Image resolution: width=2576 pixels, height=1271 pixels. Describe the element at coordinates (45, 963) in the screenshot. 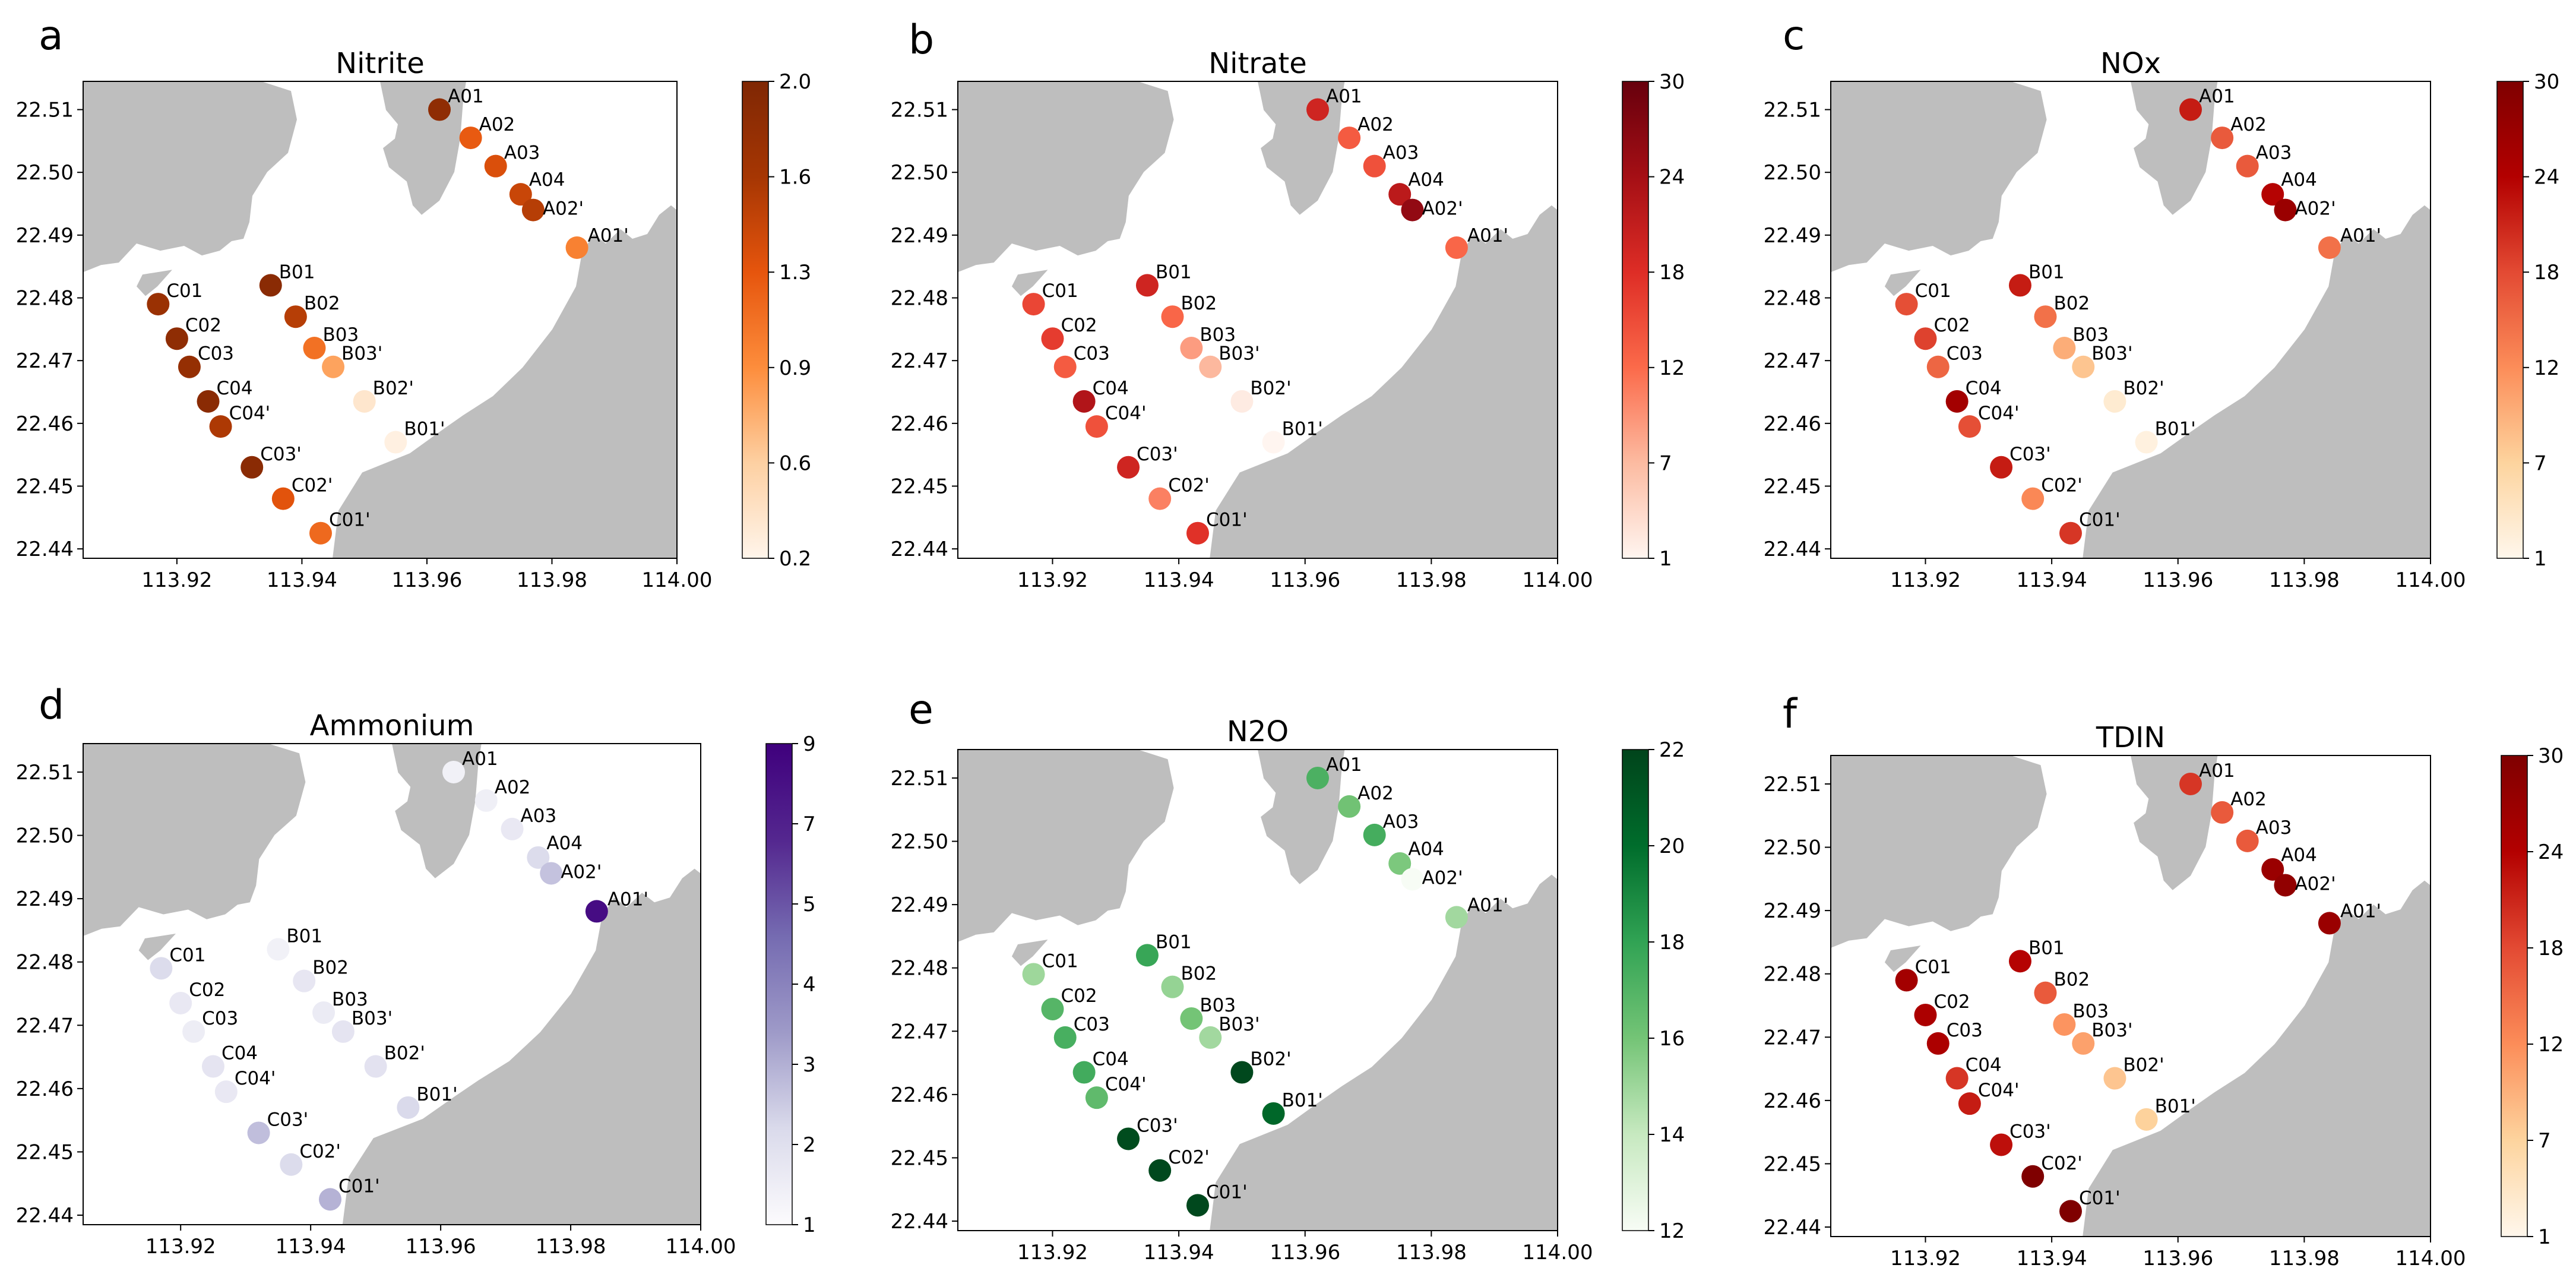

I see `y-tick-label: 22.48` at that location.